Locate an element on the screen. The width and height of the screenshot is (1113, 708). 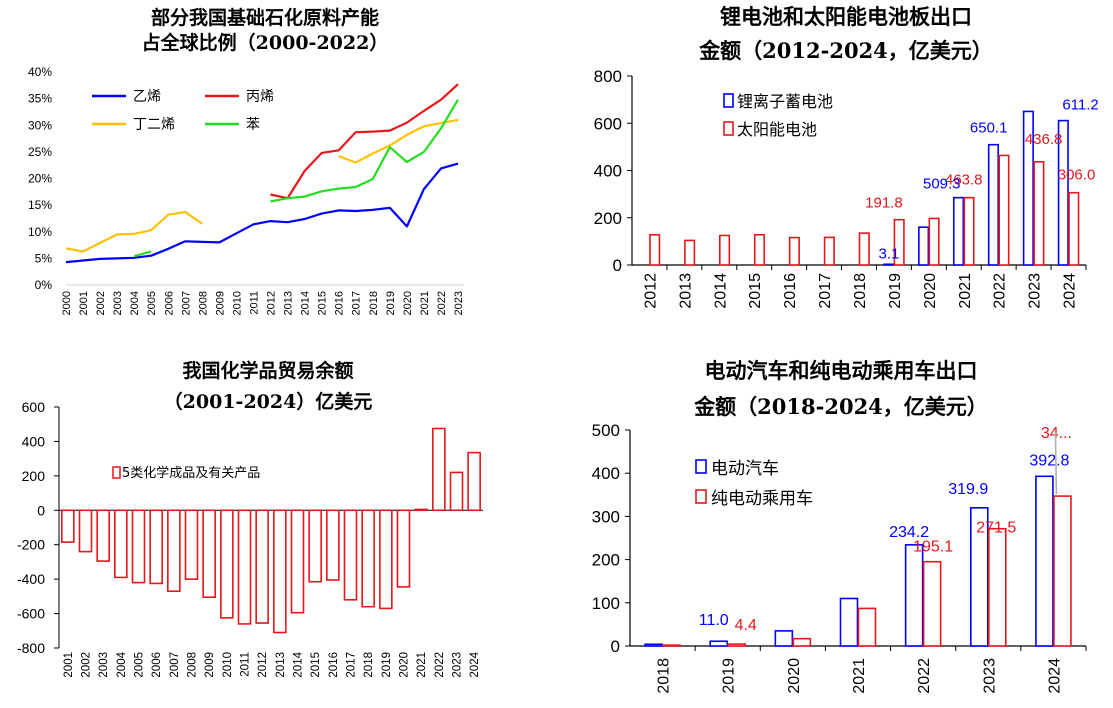
x-tick-label: 2011 is located at coordinates (254, 303).